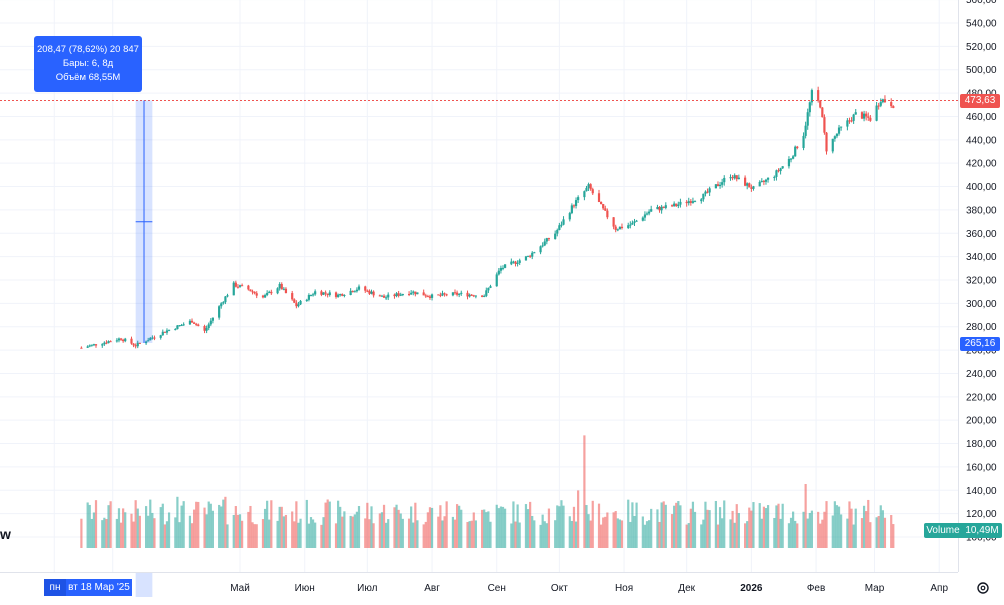 The width and height of the screenshot is (1004, 605). Describe the element at coordinates (981, 234) in the screenshot. I see `price-tick-label: 360,00` at that location.